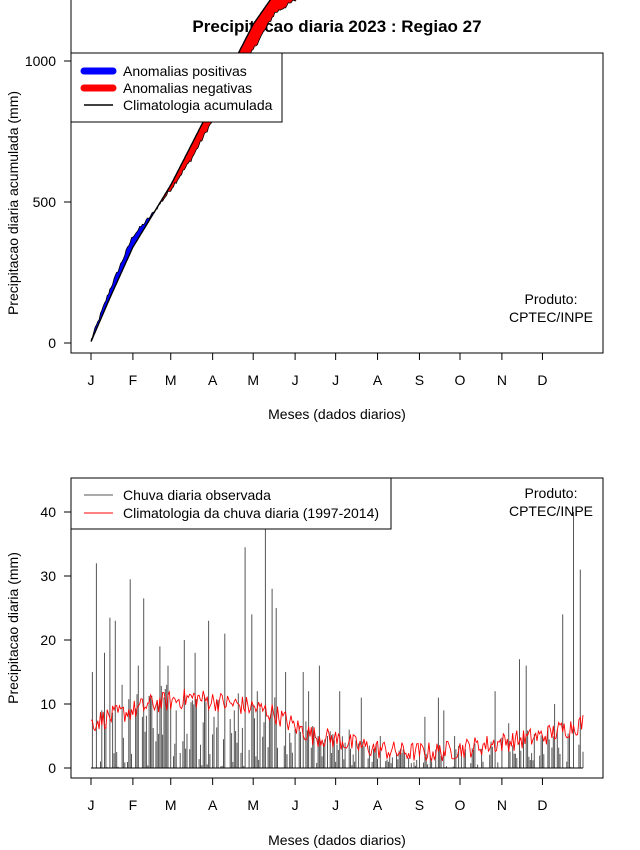  Describe the element at coordinates (185, 71) in the screenshot. I see `legend-label-positive: Anomalias positivas` at that location.